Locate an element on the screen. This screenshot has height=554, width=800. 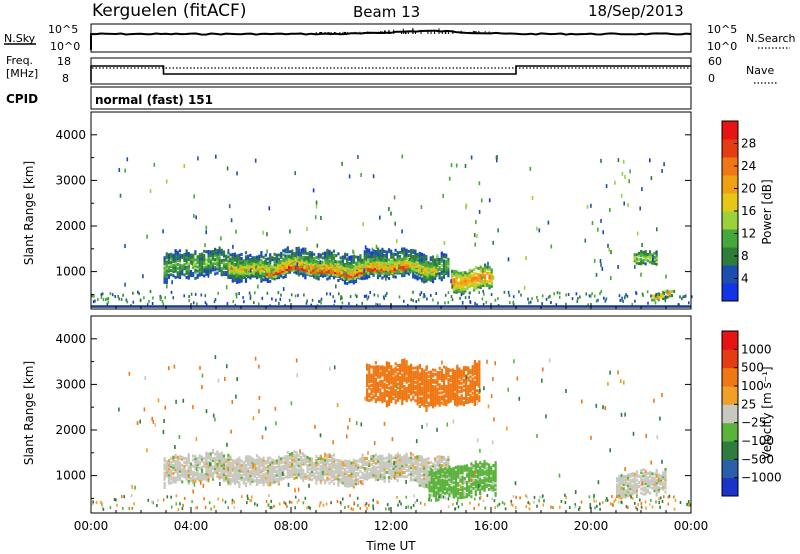
nave-label: Nave is located at coordinates (760, 70).